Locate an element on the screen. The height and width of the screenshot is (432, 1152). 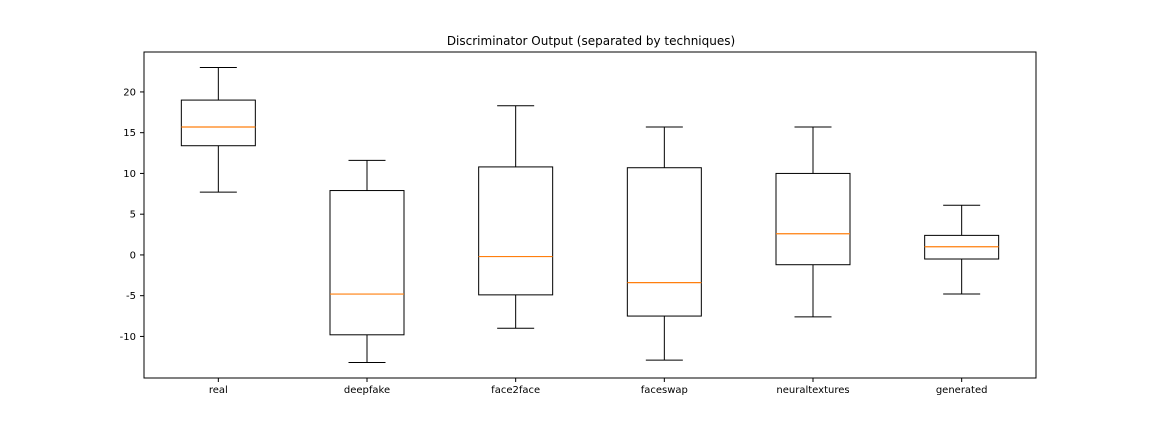
y-axis: -10 -5 0 5 10 15 20 is located at coordinates (132, 215).